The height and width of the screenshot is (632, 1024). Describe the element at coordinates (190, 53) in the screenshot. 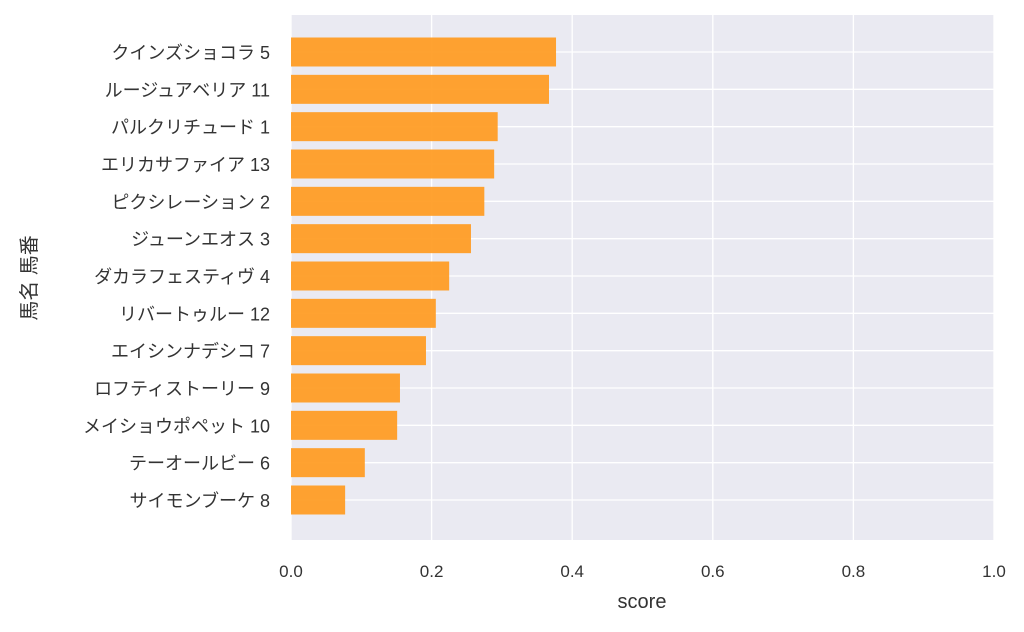

I see `y-tick-label: クインズショコラ 5` at that location.